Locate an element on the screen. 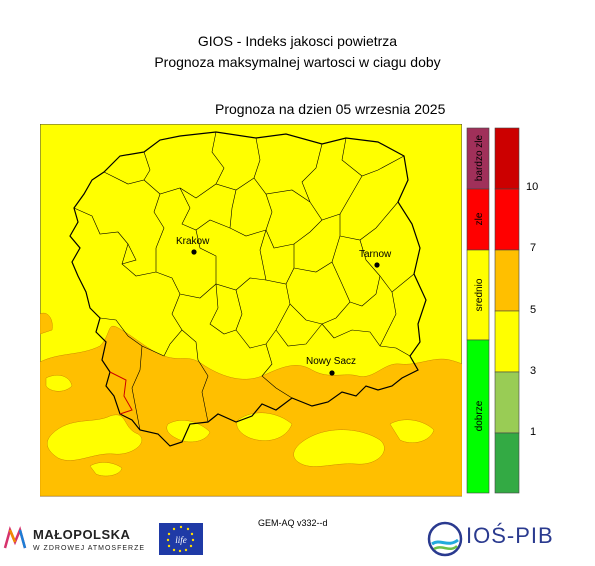 This screenshot has height=566, width=595. label-zle: zle is located at coordinates (479, 218).